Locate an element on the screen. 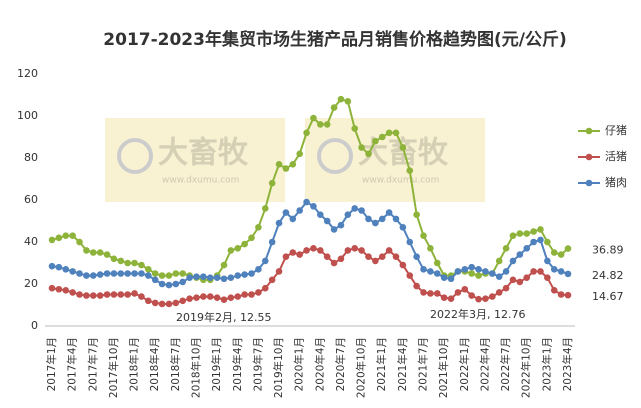 The image size is (641, 408). x-tick-label: 2020年1月 is located at coordinates (299, 364).